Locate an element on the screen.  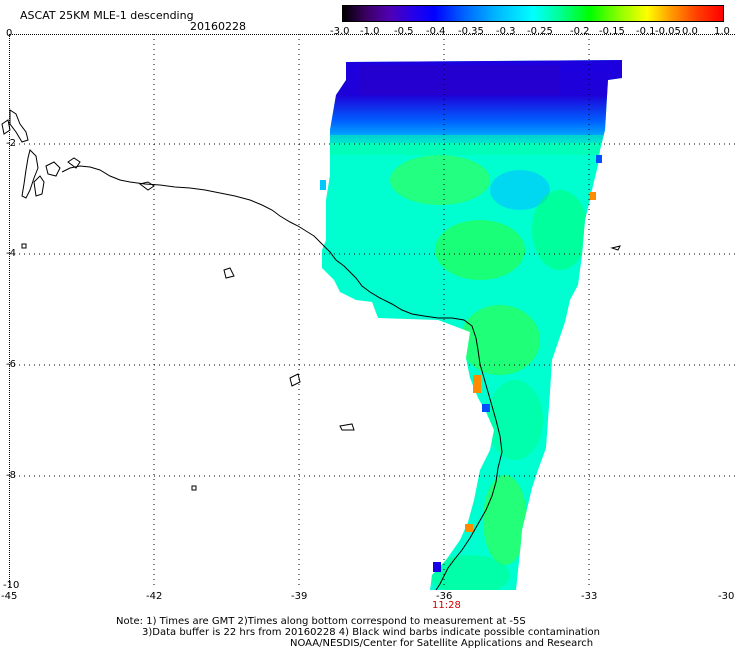
y-axis-label: -10 is located at coordinates (11, 585).